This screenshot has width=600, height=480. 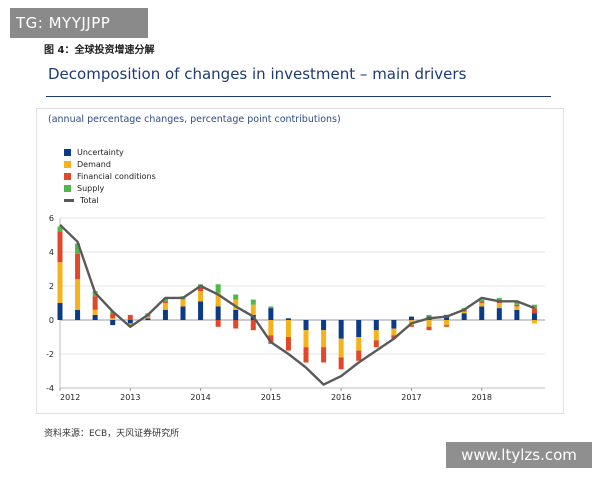 I want to click on x-tick-label: 2015, so click(x=271, y=397).